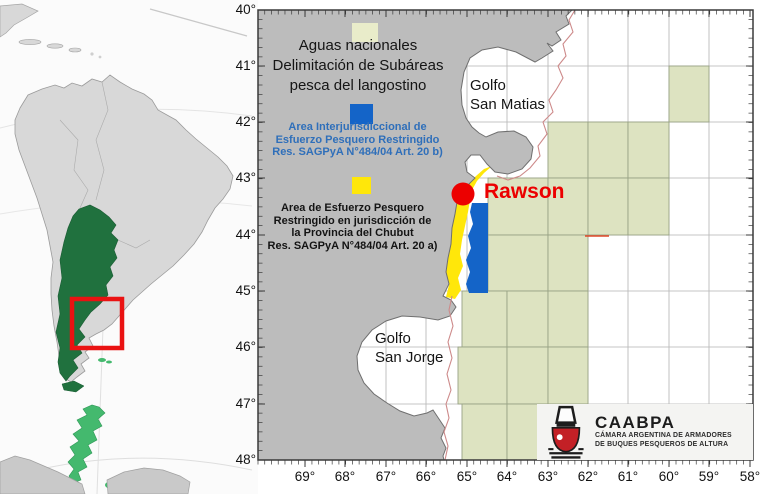 The width and height of the screenshot is (764, 494). I want to click on legend-line: Area Interjurisdiccional de, so click(357, 127).